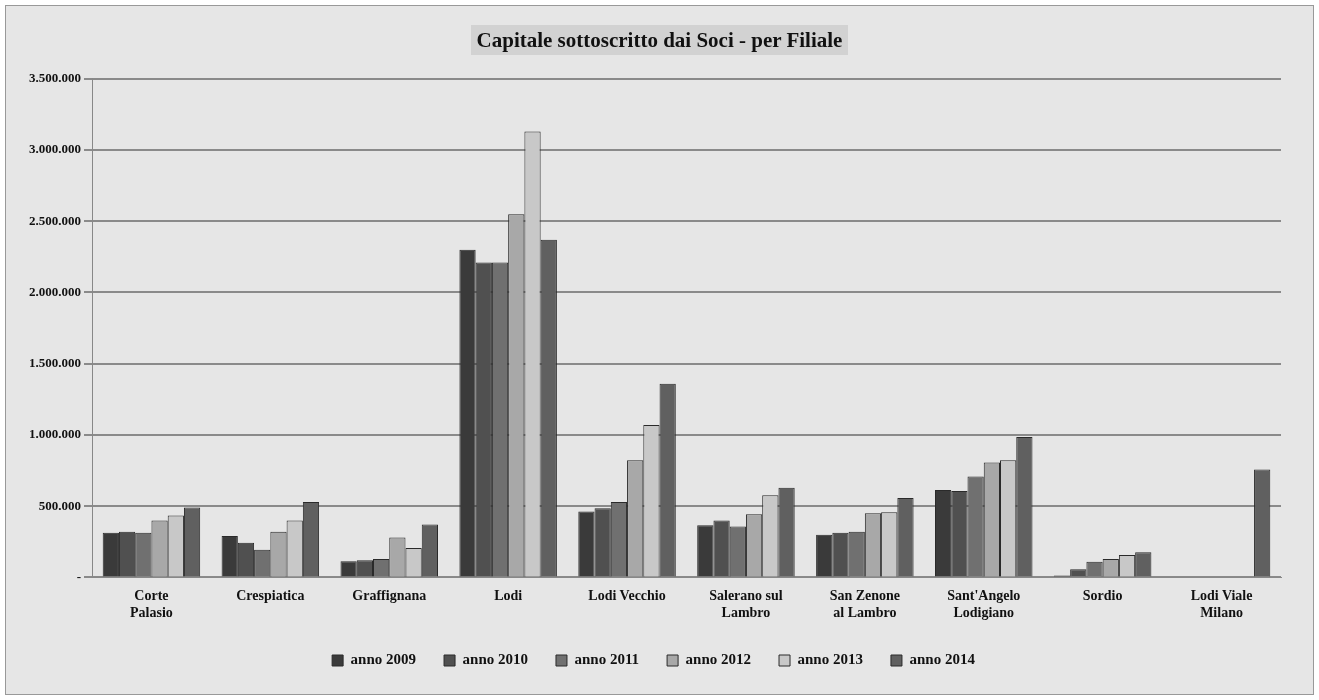 This screenshot has height=700, width=1319. I want to click on legend-label: anno 2014, so click(942, 659).